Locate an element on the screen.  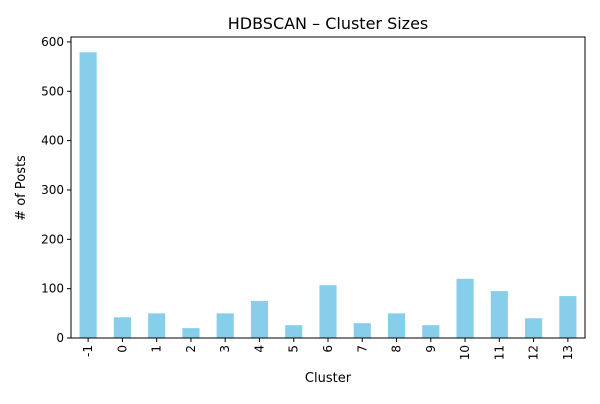
y-tick-label: 300 is located at coordinates (52, 190).